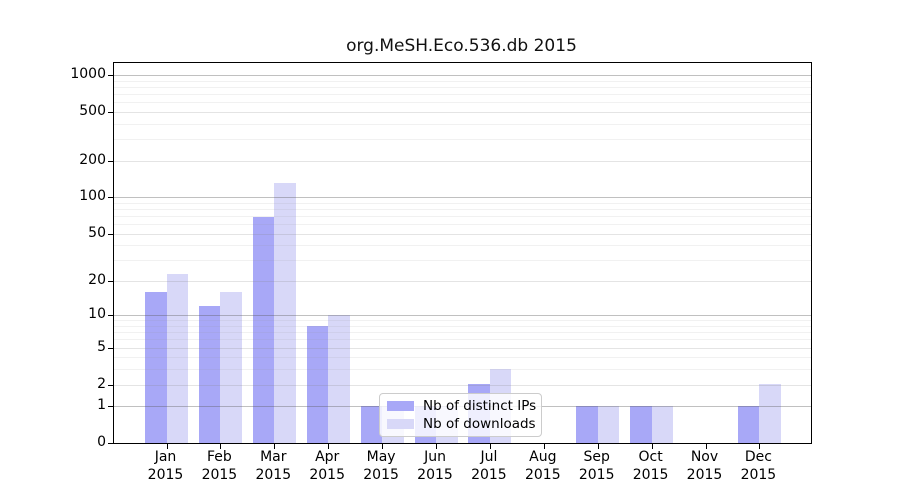 The height and width of the screenshot is (500, 900). What do you see at coordinates (101, 383) in the screenshot?
I see `ytick-label-2: 2` at bounding box center [101, 383].